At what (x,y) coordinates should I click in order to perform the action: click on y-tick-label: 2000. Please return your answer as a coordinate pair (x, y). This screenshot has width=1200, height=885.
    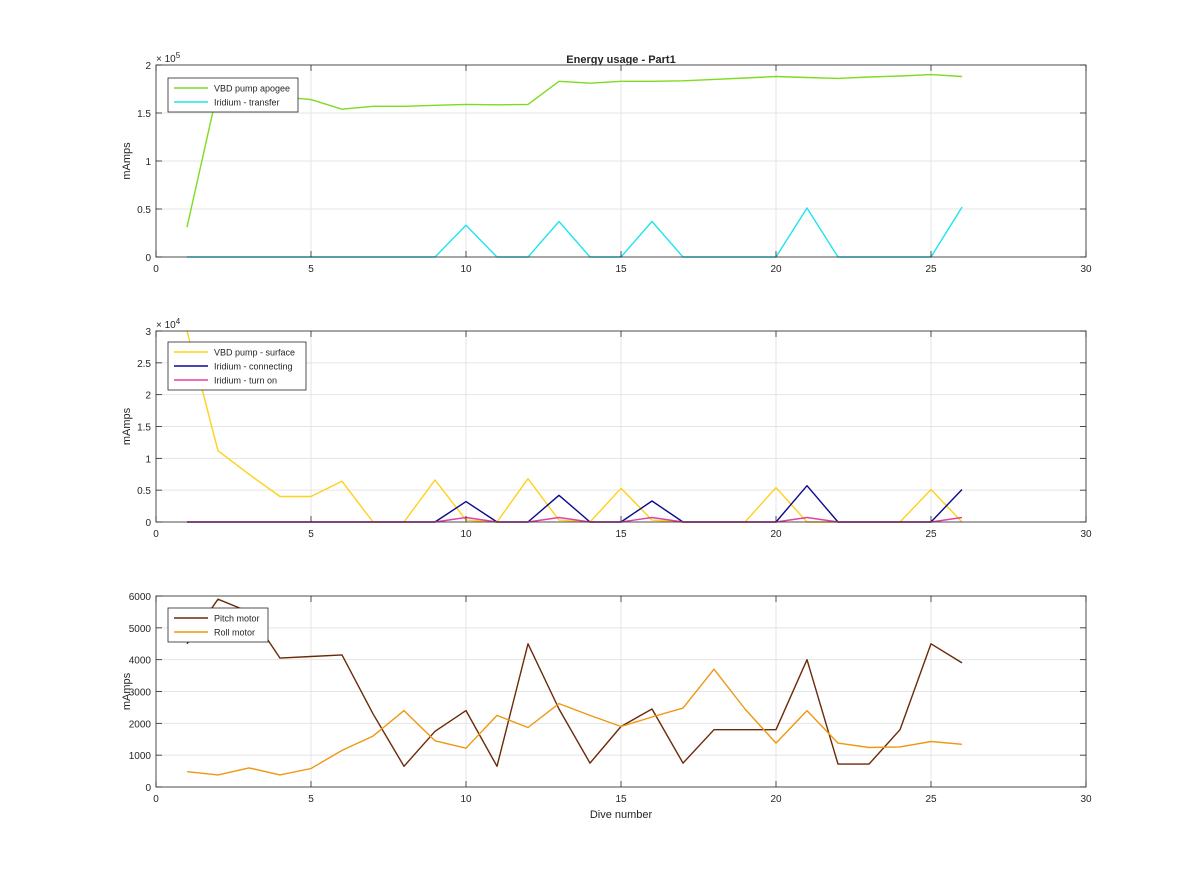
    Looking at the image, I should click on (140, 724).